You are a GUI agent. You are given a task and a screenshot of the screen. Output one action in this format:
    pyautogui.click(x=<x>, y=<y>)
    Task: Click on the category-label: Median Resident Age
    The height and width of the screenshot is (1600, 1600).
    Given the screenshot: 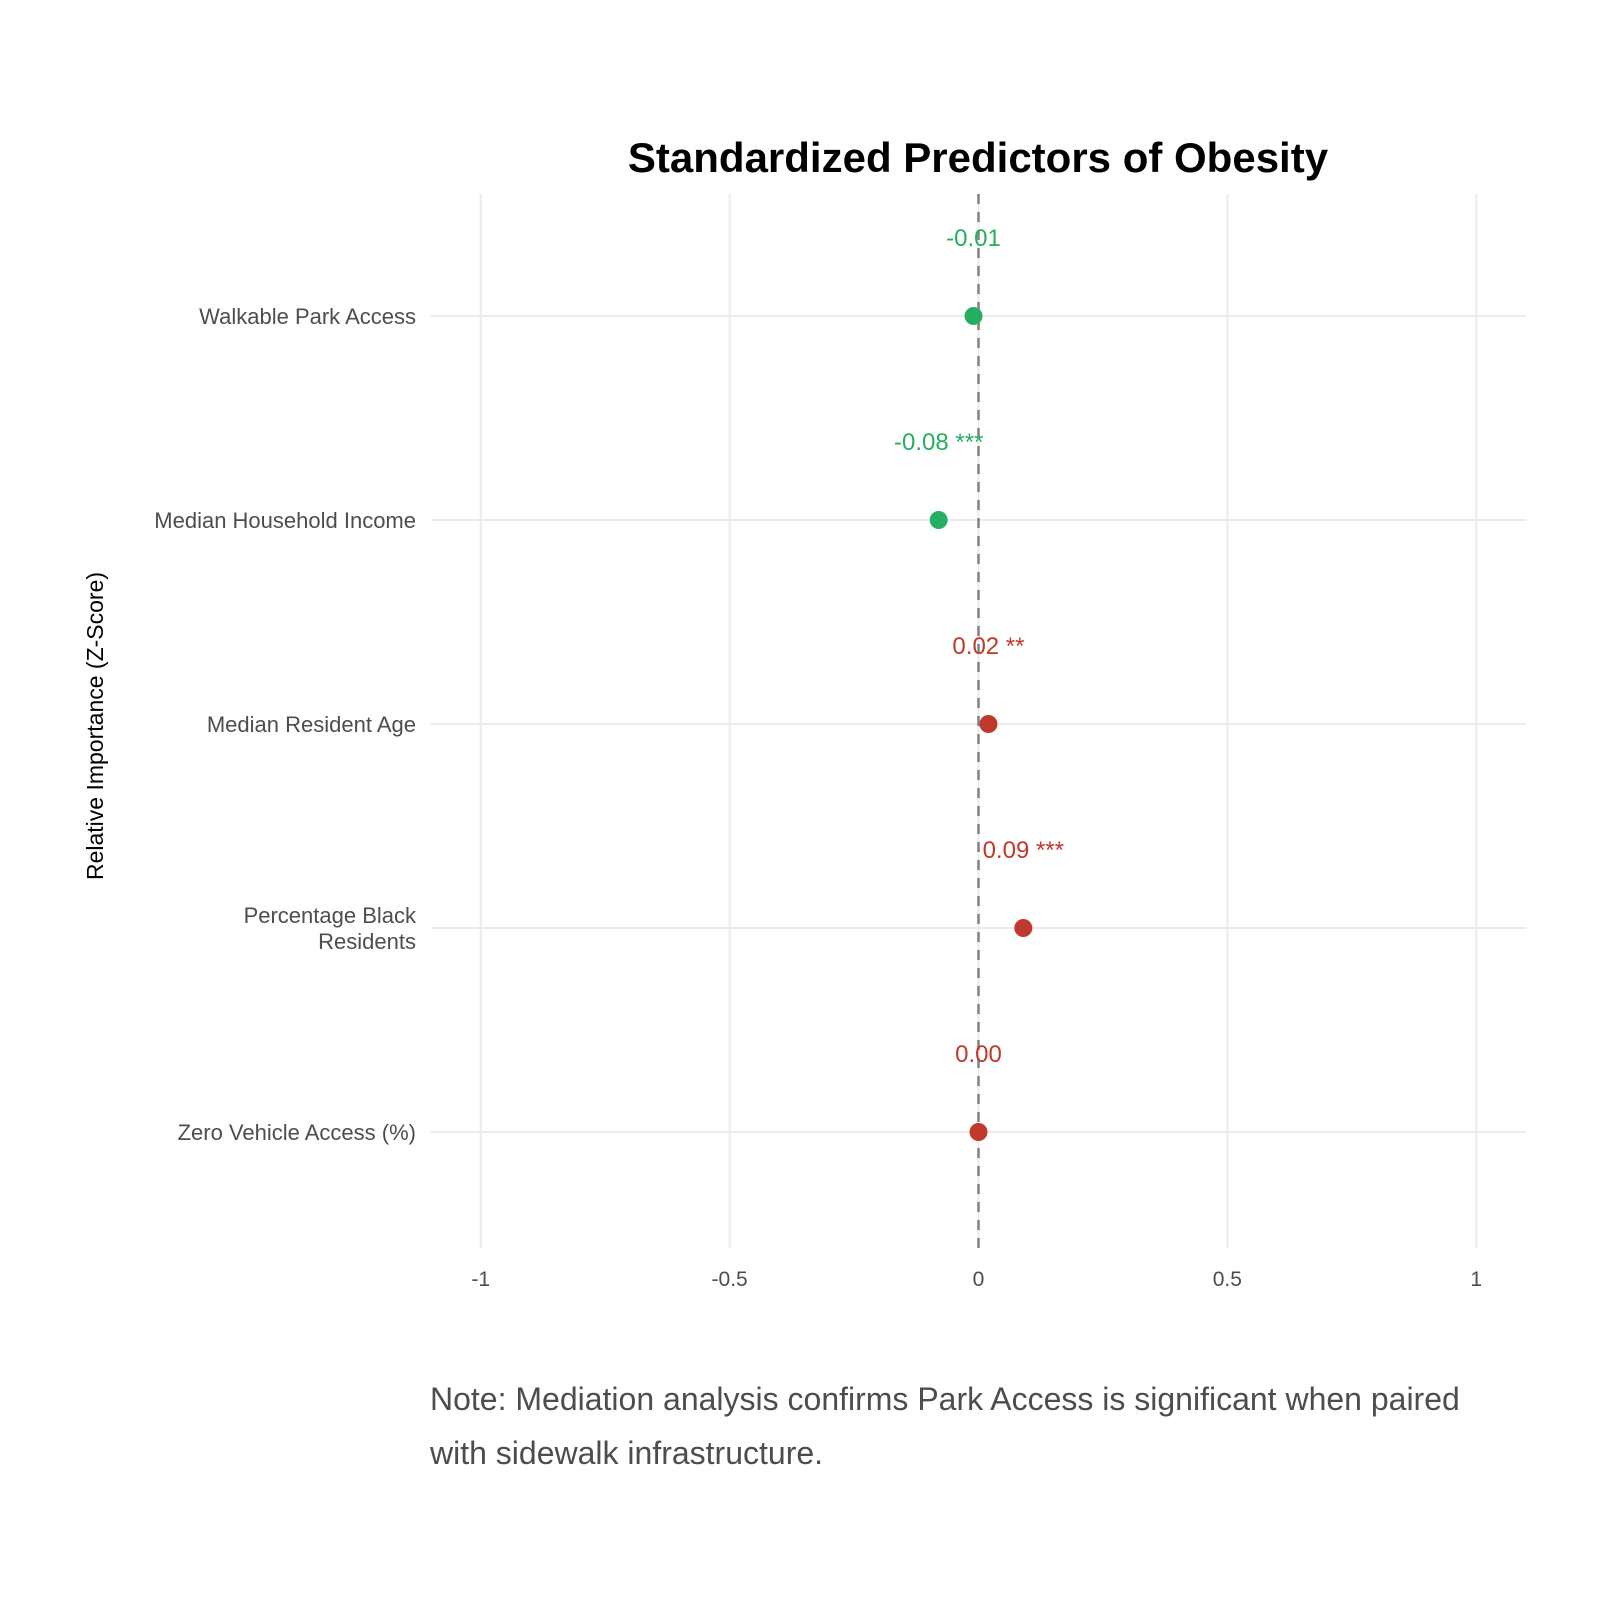 What is the action you would take?
    pyautogui.click(x=311, y=724)
    